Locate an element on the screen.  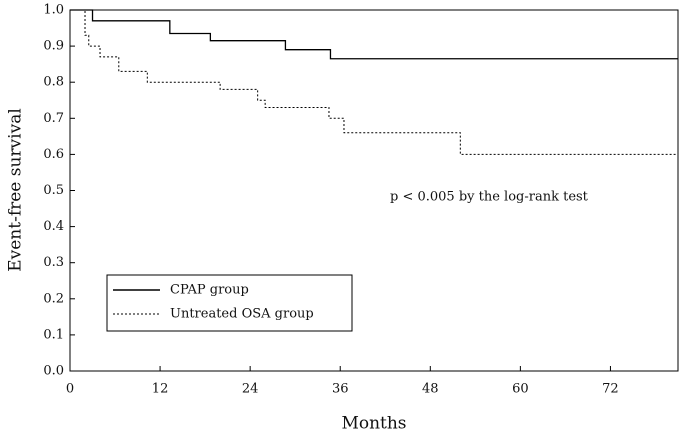
x-tick-label: 60 is located at coordinates (520, 389).